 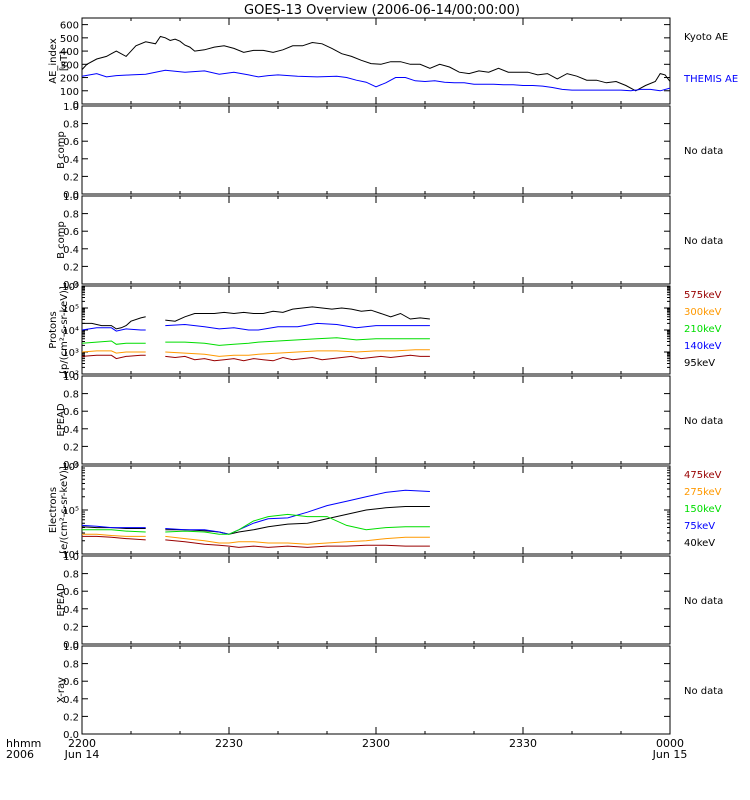 What do you see at coordinates (699, 543) in the screenshot?
I see `legend-label: 40keV` at bounding box center [699, 543].